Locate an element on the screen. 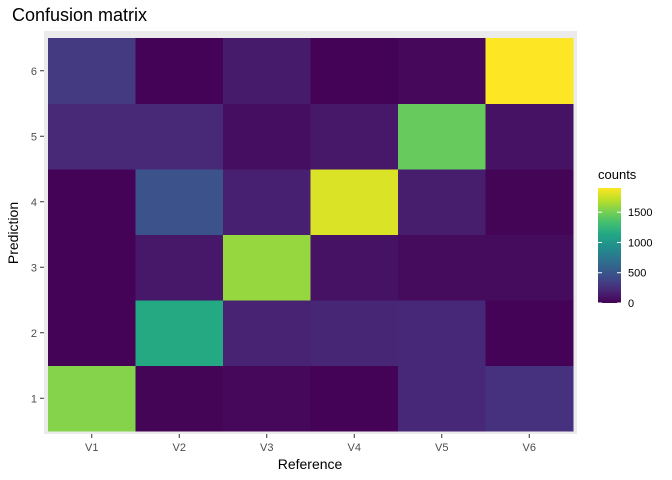 The width and height of the screenshot is (672, 480). x-axis-label: Reference is located at coordinates (310, 464).